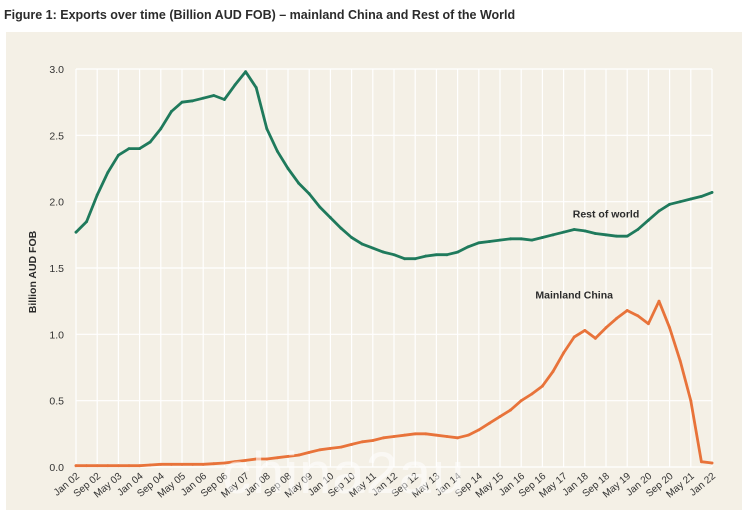 This screenshot has height=515, width=750. What do you see at coordinates (574, 296) in the screenshot?
I see `mainland-china-label: Mainland China` at bounding box center [574, 296].